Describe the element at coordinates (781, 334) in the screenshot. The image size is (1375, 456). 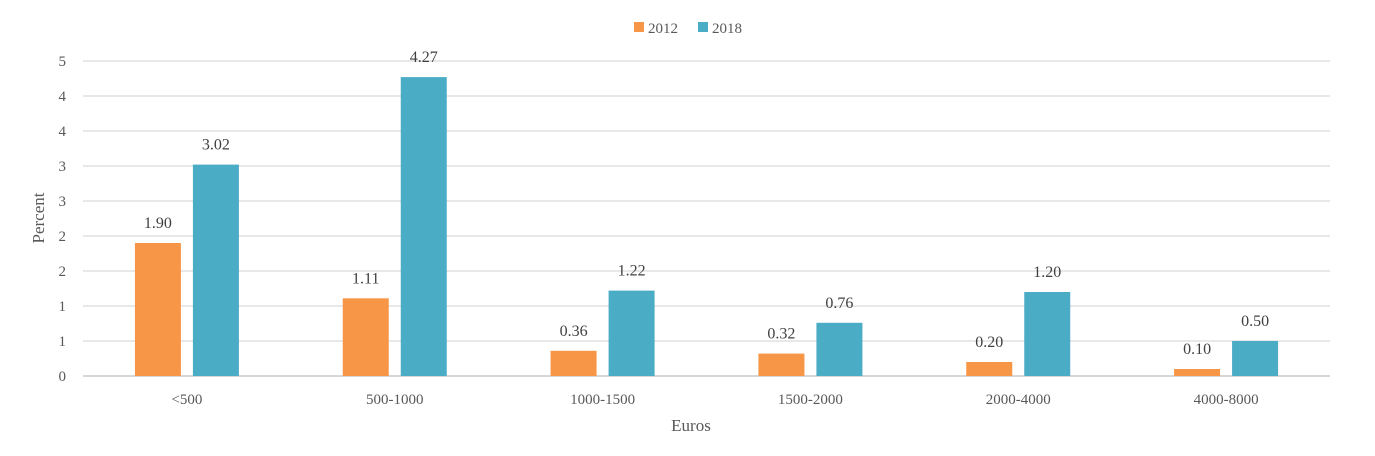
I see `data-label: 0.32` at that location.